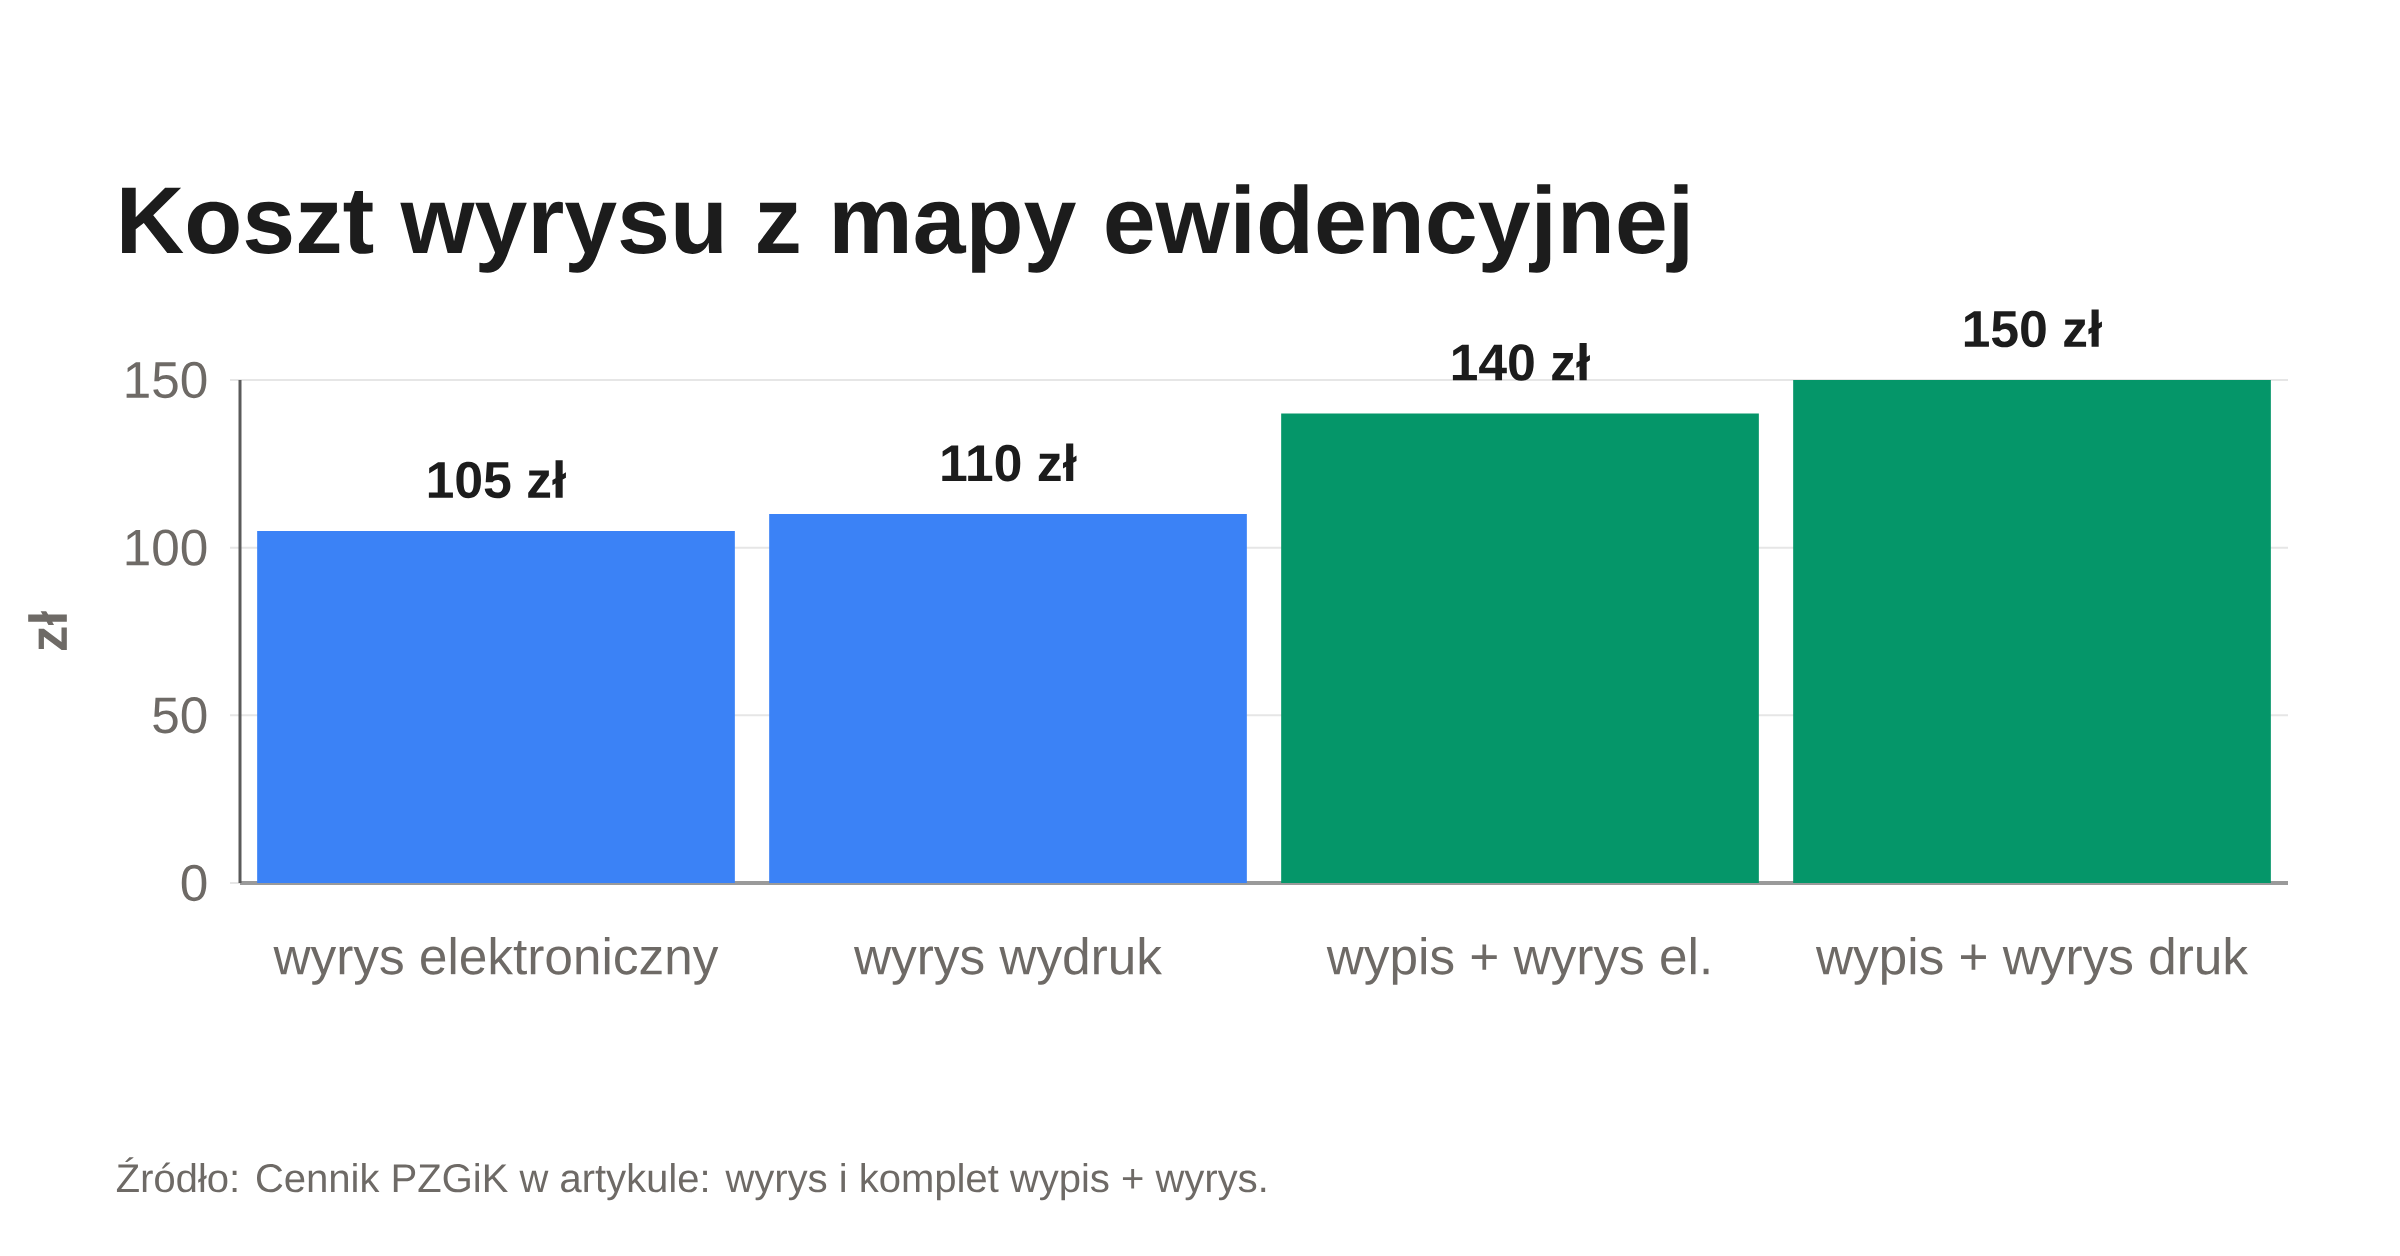 Image resolution: width=2400 pixels, height=1256 pixels. I want to click on x-tick-label: wypis + wyrys el., so click(1517, 960).